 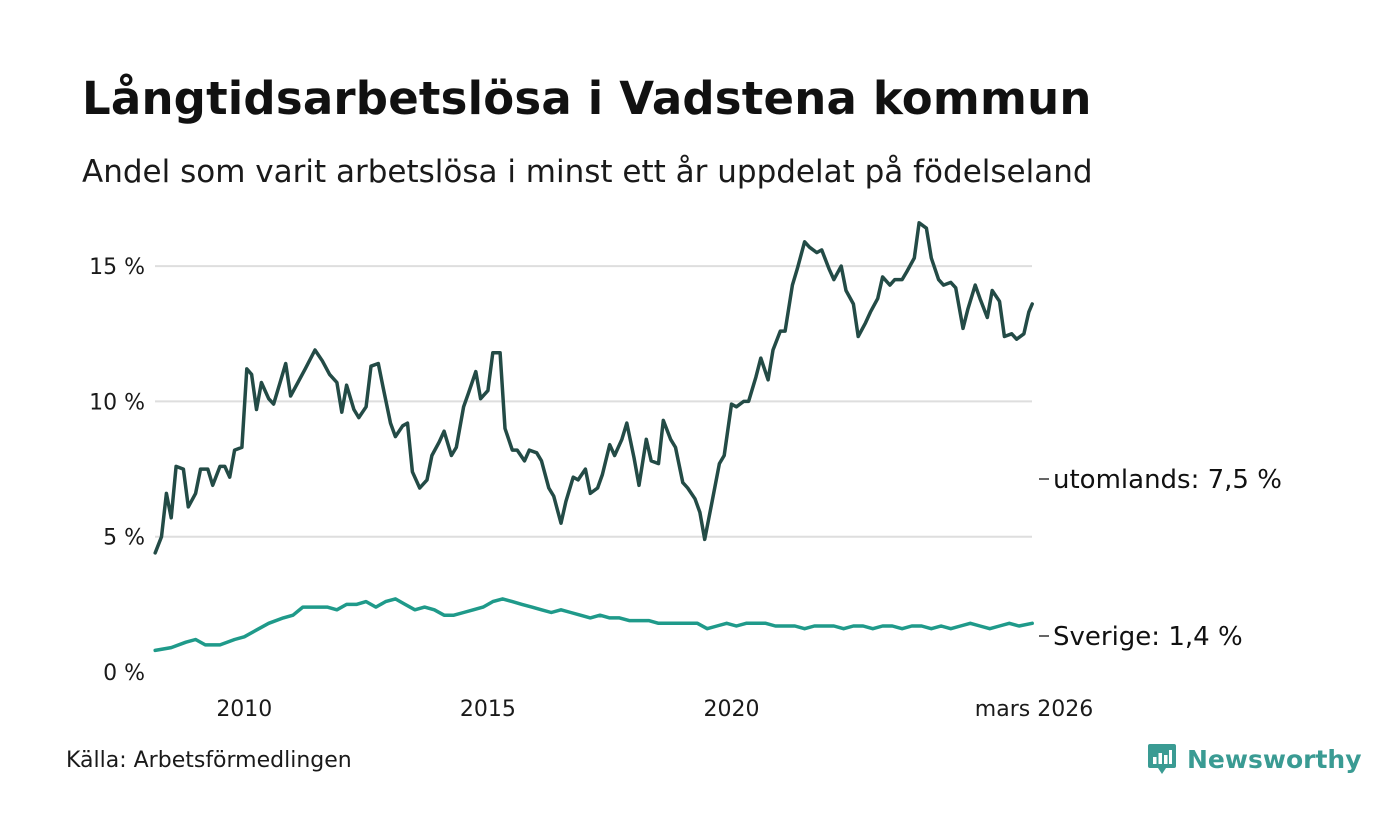 What do you see at coordinates (732, 709) in the screenshot?
I see `x-tick-label: 2020` at bounding box center [732, 709].